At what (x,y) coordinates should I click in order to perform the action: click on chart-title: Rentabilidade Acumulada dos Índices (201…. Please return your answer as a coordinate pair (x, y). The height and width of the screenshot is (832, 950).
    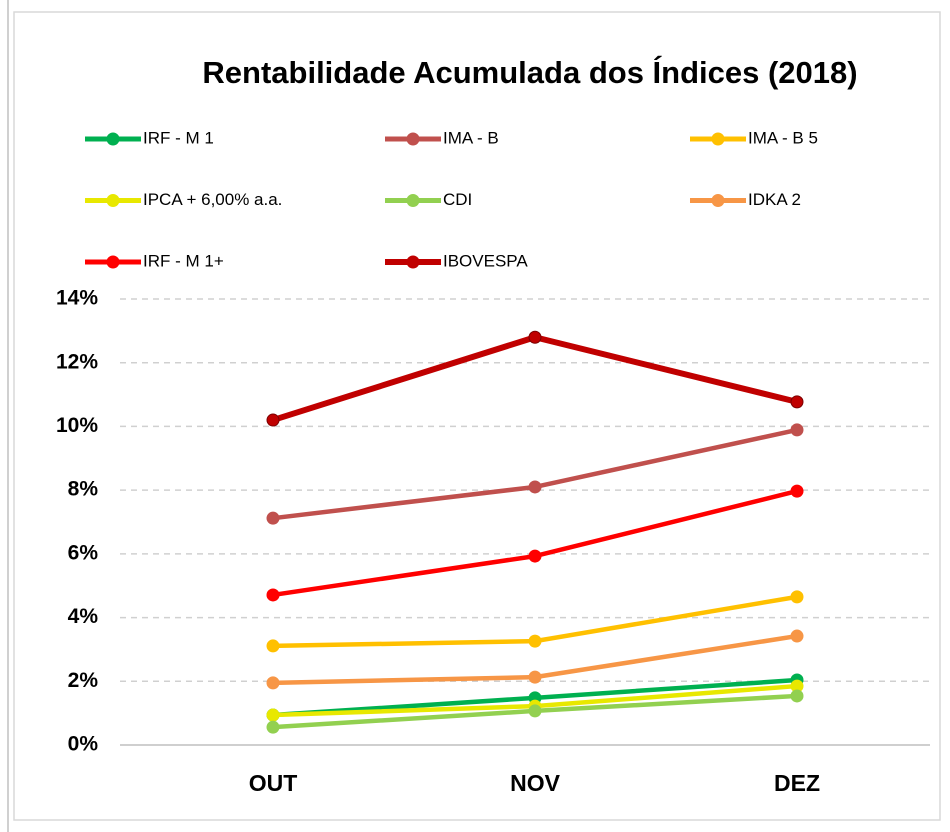
    Looking at the image, I should click on (529, 72).